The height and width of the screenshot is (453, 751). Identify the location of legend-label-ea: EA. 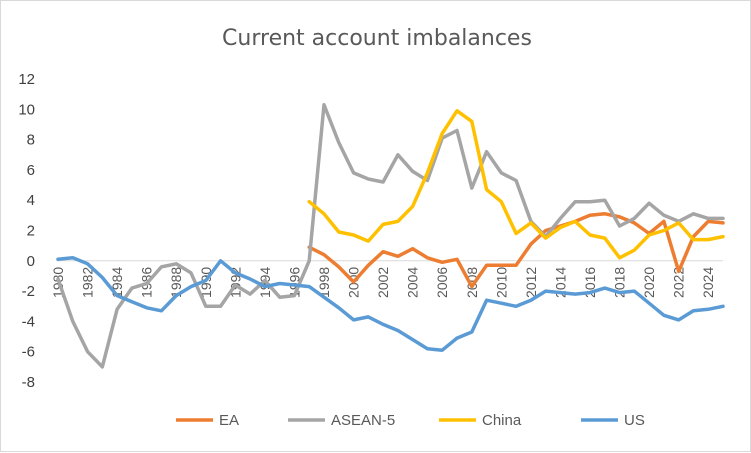
(229, 420).